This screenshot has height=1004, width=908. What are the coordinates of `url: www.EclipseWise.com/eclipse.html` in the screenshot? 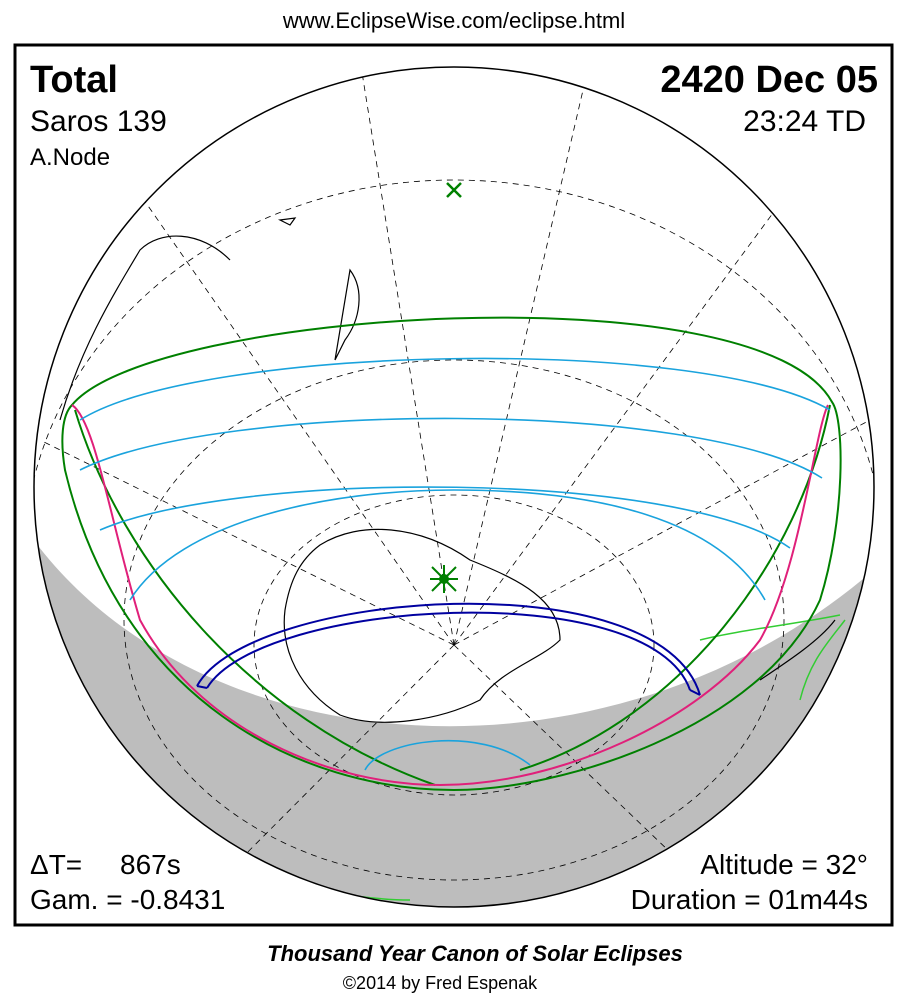 It's located at (453, 20).